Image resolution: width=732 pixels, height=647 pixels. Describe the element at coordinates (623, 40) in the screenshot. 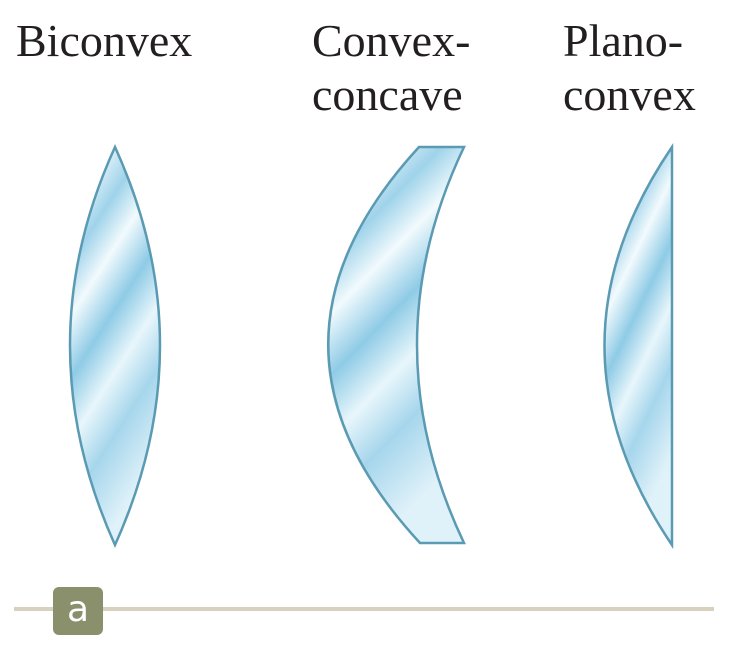

I see `label-plano-convex-line-1: Plano-` at that location.